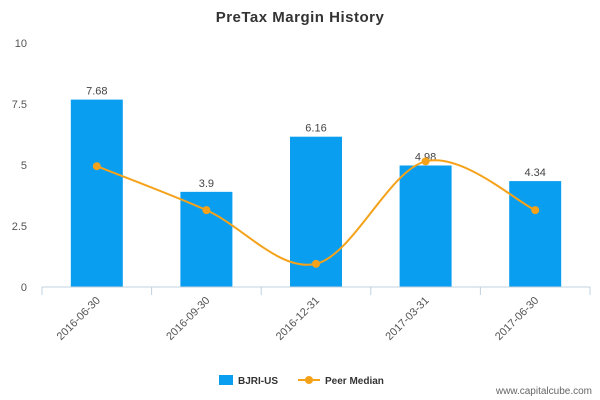 The width and height of the screenshot is (600, 400). What do you see at coordinates (19, 105) in the screenshot?
I see `y-tick-label: 7.5` at bounding box center [19, 105].